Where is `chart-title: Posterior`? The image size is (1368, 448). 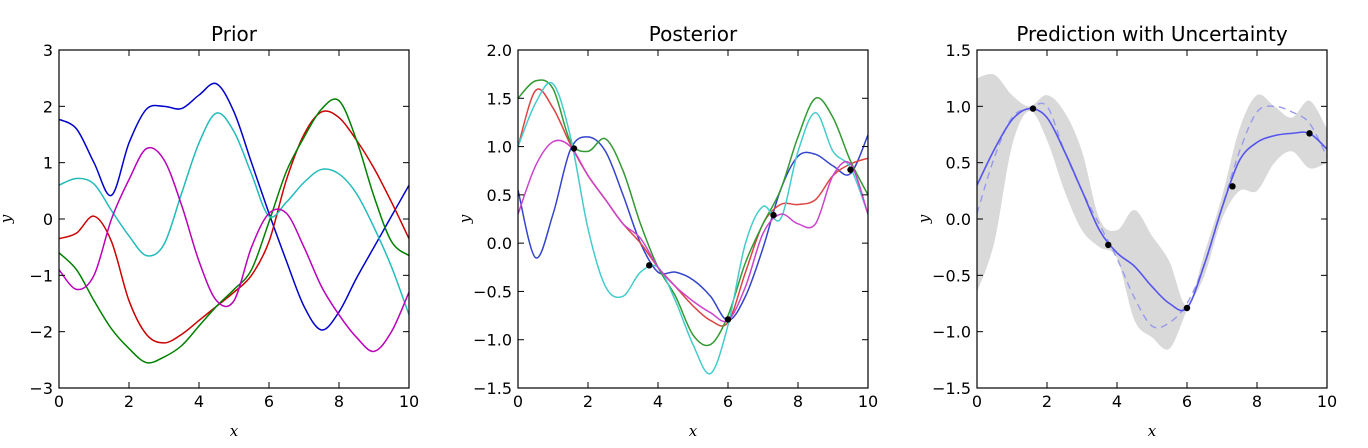 chart-title: Posterior is located at coordinates (693, 34).